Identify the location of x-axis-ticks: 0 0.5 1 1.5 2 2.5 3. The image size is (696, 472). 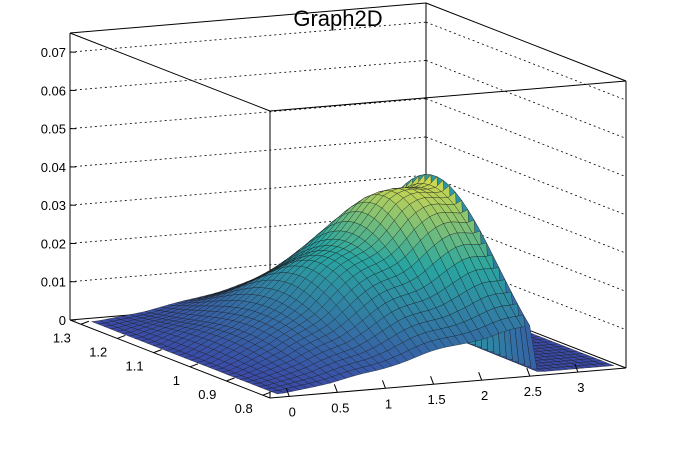
(435, 391).